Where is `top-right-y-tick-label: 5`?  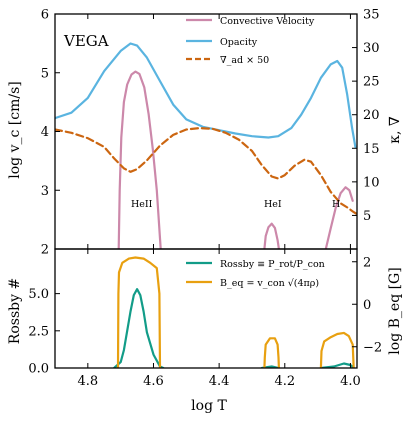
top-right-y-tick-label: 5 is located at coordinates (367, 216).